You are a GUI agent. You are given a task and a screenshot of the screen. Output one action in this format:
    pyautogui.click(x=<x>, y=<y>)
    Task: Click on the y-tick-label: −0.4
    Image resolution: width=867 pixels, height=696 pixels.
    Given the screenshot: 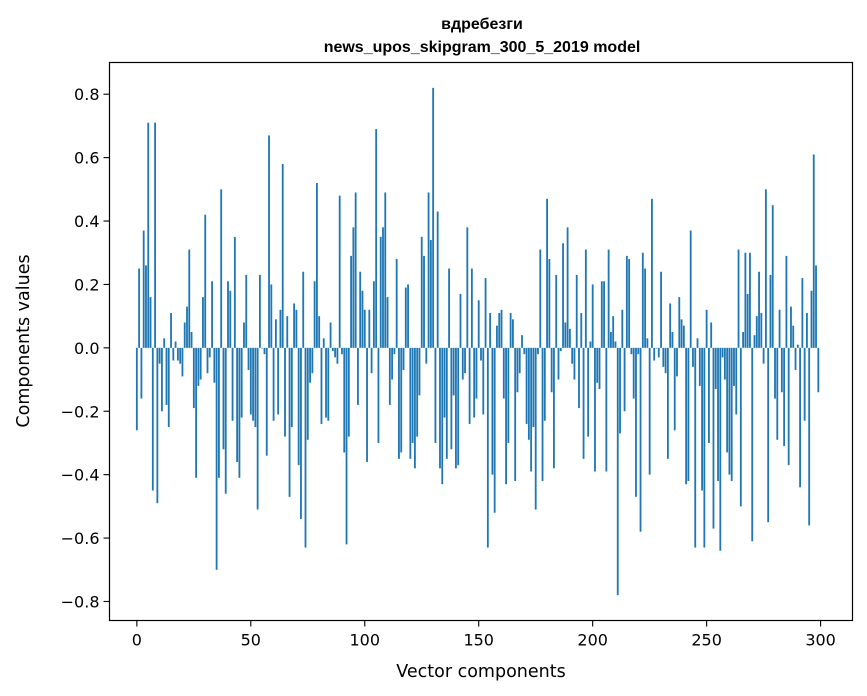 What is the action you would take?
    pyautogui.click(x=80, y=475)
    